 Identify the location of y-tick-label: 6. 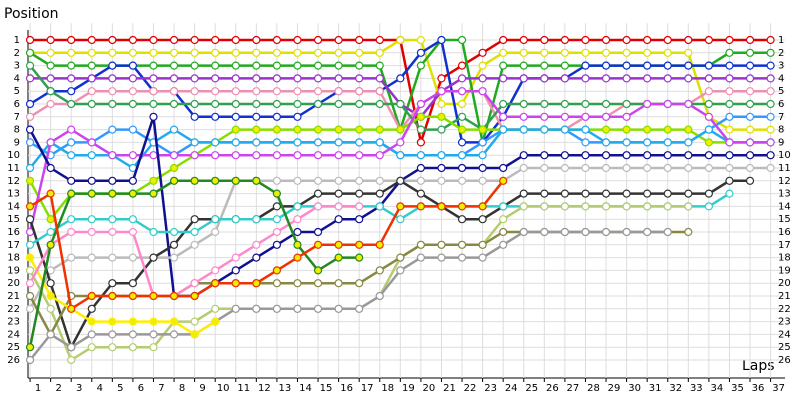
(17, 104).